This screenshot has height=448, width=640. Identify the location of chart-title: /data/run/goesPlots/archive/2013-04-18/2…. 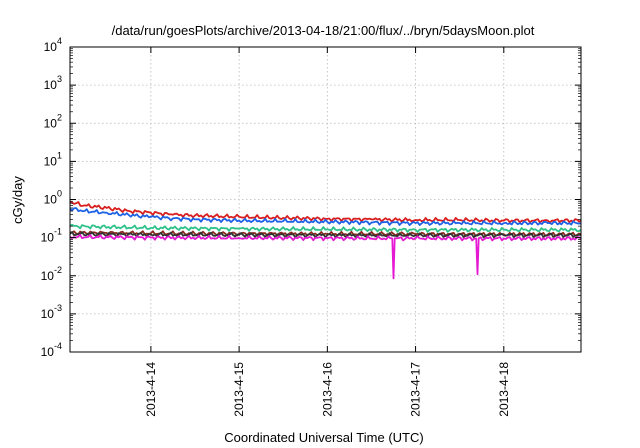
(323, 30).